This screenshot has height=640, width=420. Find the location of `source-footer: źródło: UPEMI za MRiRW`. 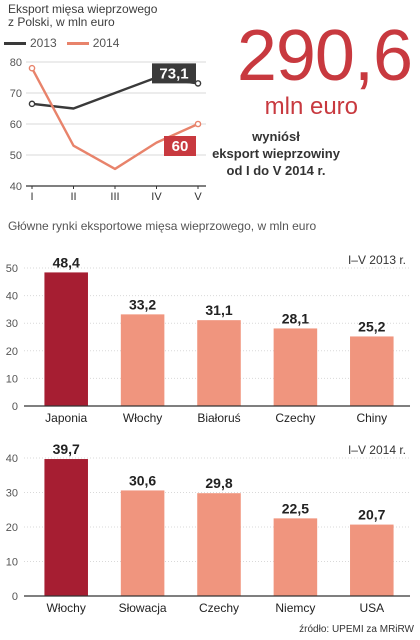

source-footer: źródło: UPEMI za MRiRW is located at coordinates (356, 629).